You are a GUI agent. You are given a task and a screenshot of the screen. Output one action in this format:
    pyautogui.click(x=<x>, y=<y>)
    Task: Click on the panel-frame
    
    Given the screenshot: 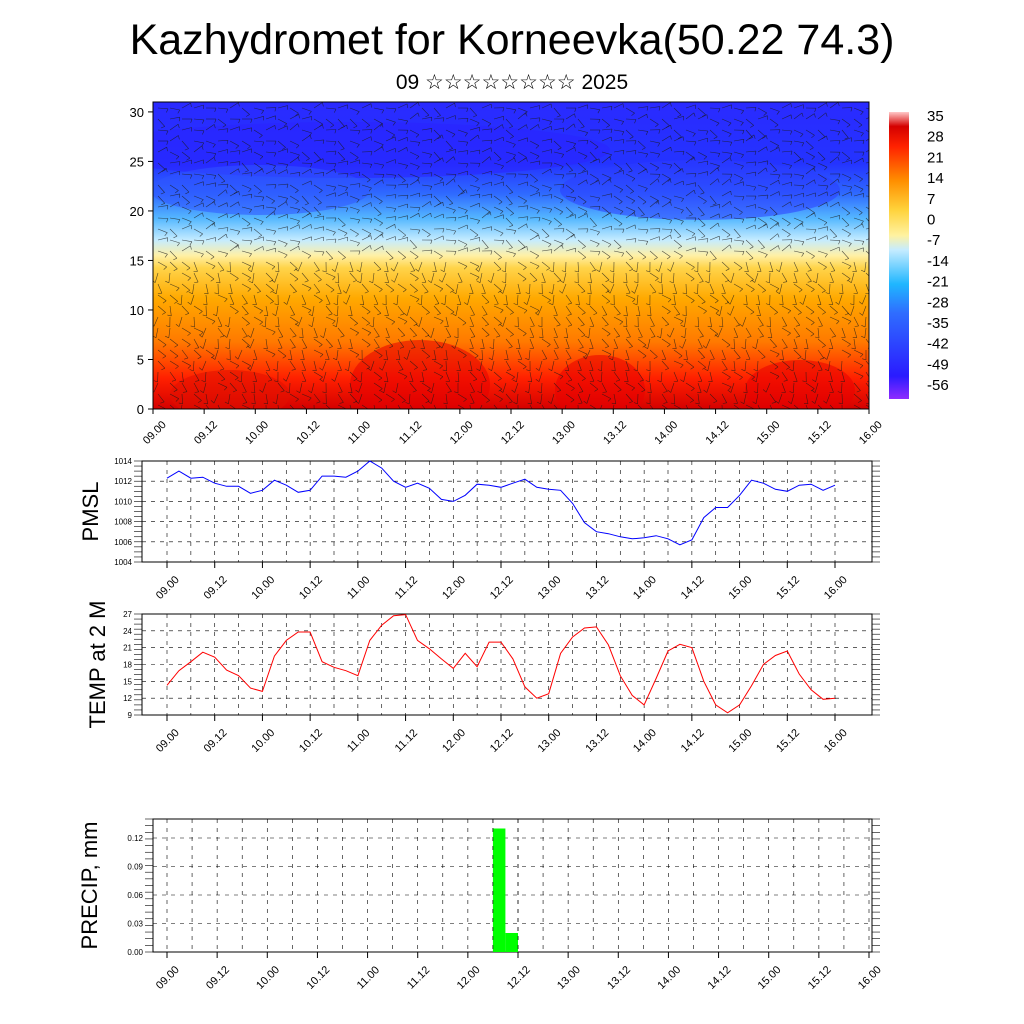 What is the action you would take?
    pyautogui.click(x=507, y=511)
    